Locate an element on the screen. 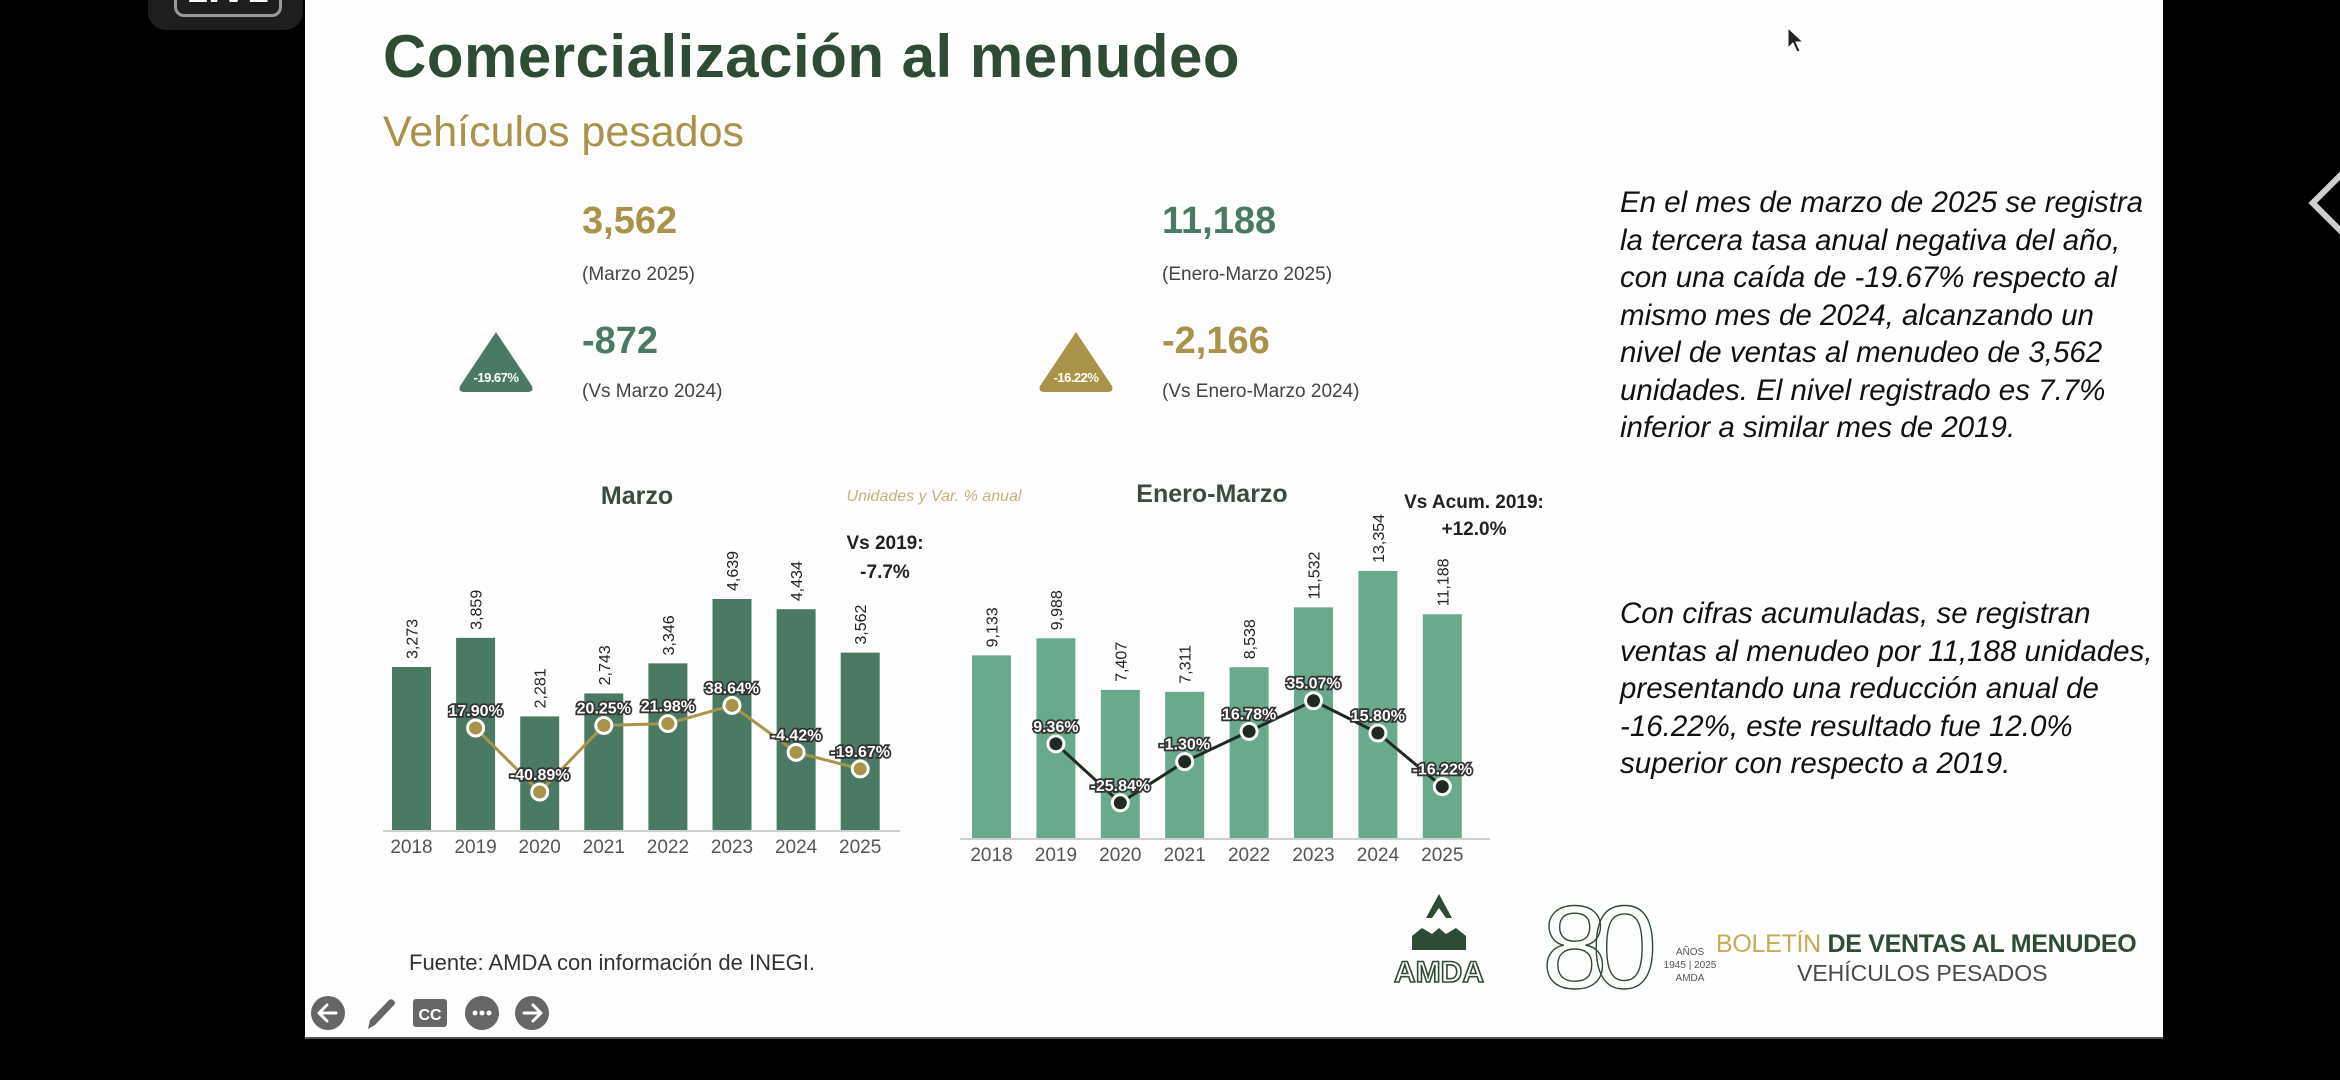  bar-value-label: 4,639 is located at coordinates (733, 571).